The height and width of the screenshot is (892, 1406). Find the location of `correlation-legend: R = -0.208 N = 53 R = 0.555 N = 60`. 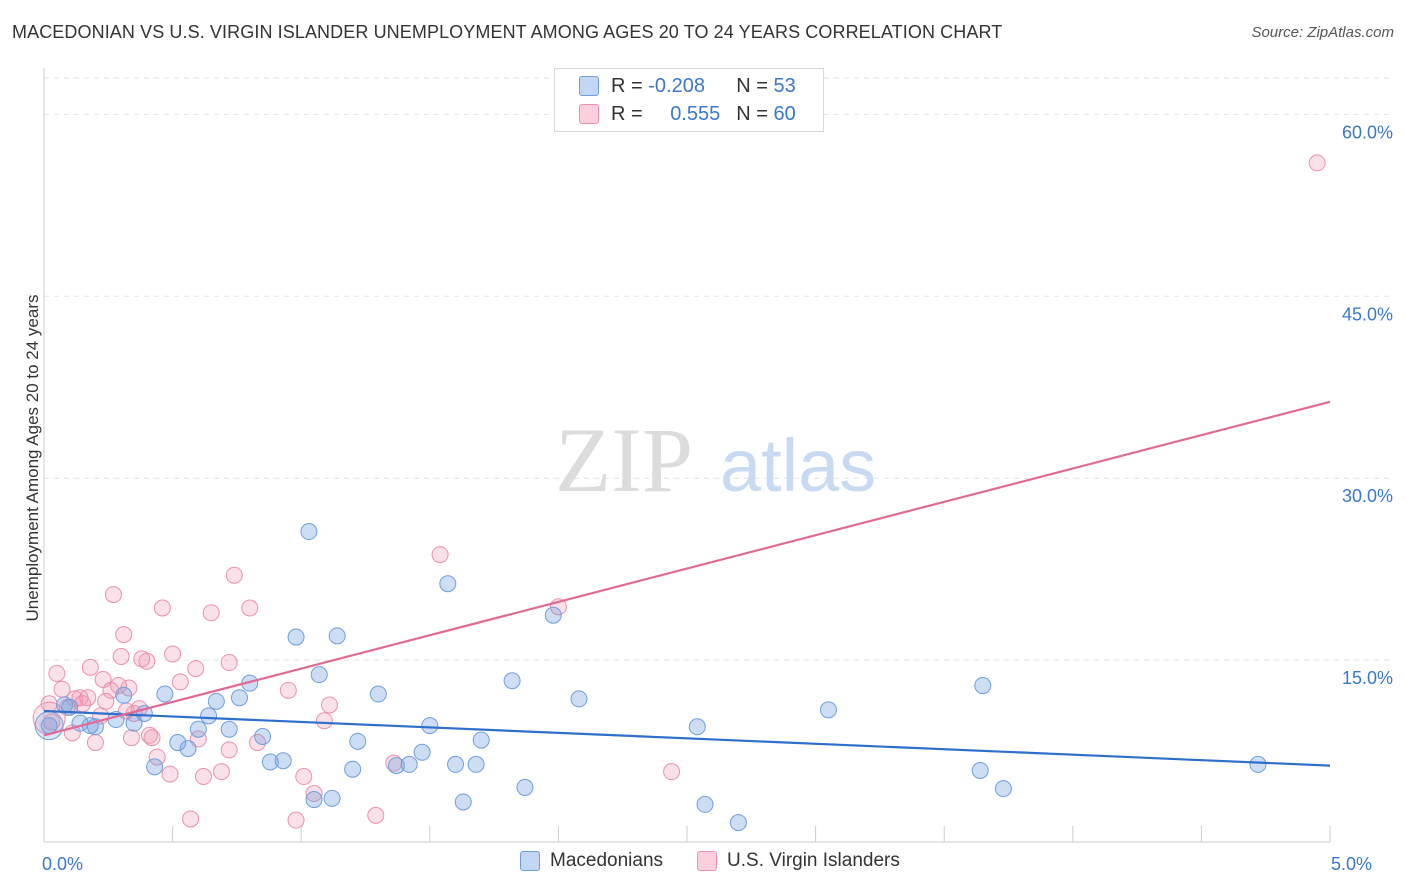

correlation-legend: R = -0.208 N = 53 R = 0.555 N = 60 is located at coordinates (689, 100).